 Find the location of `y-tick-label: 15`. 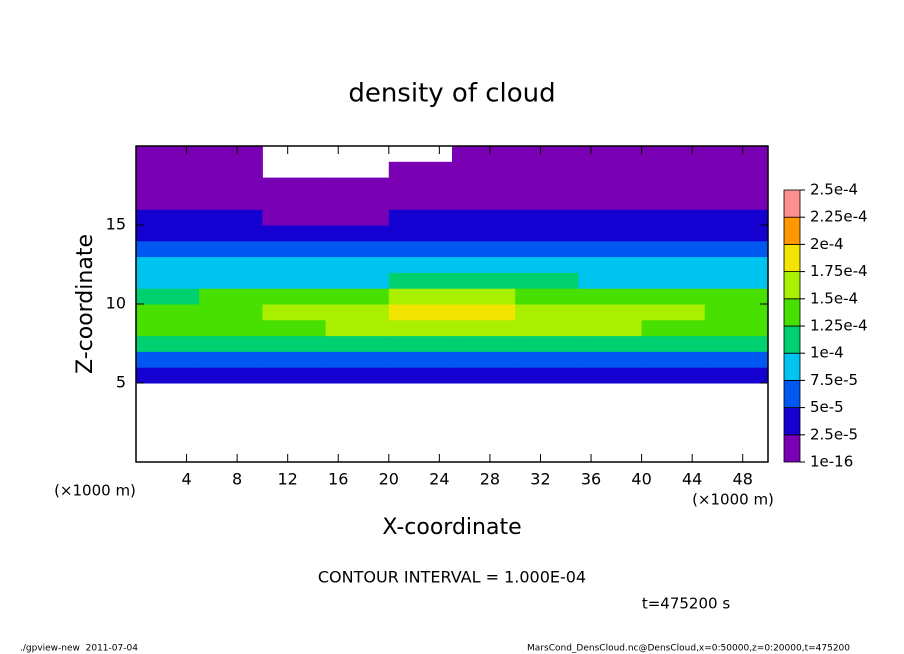

y-tick-label: 15 is located at coordinates (116, 224).